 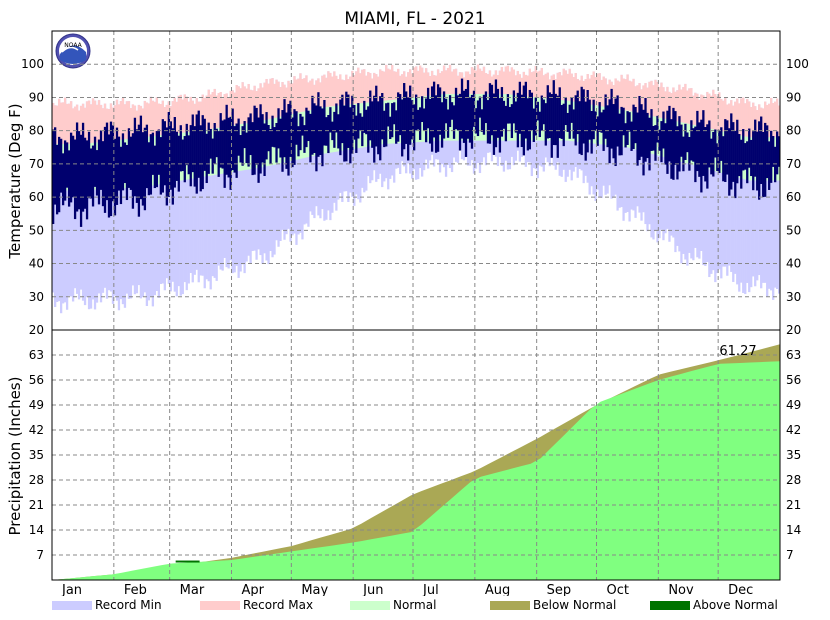 I want to click on precip-tick-right: 7, so click(x=790, y=555).